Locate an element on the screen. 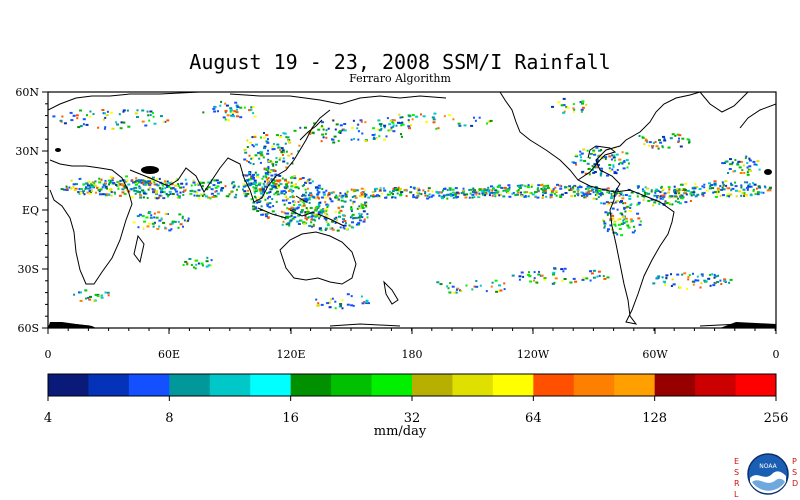 The height and width of the screenshot is (500, 800). coastline-indonesia is located at coordinates (301, 211).